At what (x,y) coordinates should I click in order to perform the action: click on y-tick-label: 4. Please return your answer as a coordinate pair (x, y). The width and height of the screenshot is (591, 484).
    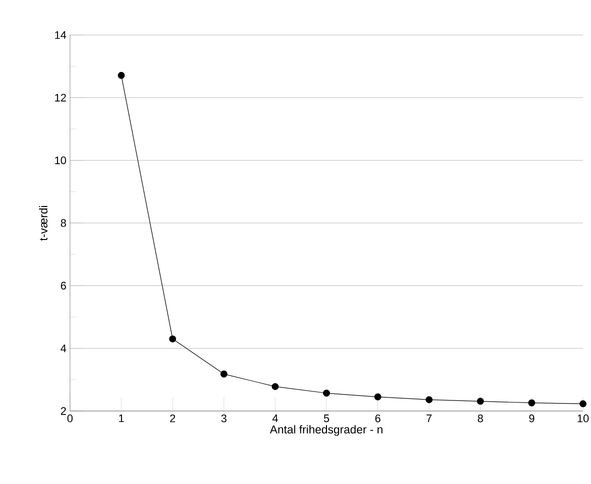
    Looking at the image, I should click on (63, 348).